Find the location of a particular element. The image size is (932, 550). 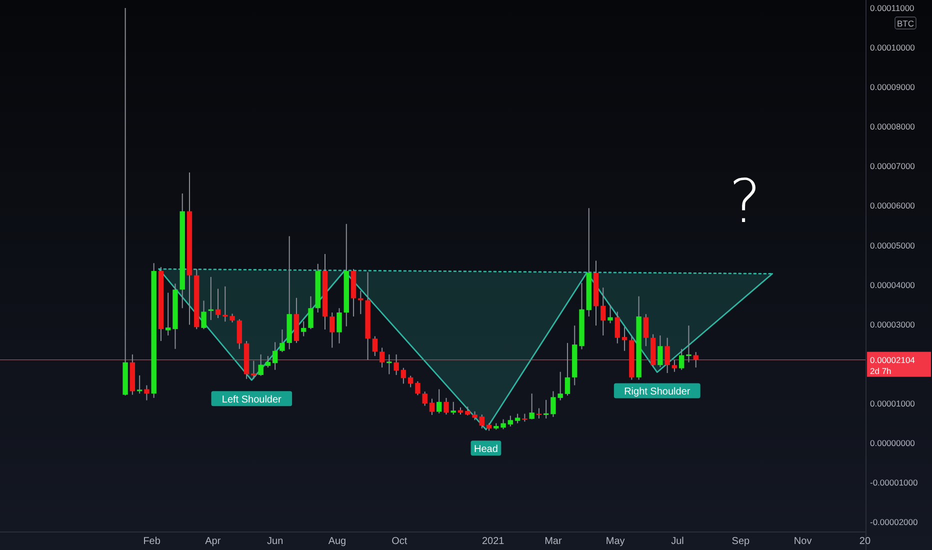

x-tick-label: May is located at coordinates (615, 541).